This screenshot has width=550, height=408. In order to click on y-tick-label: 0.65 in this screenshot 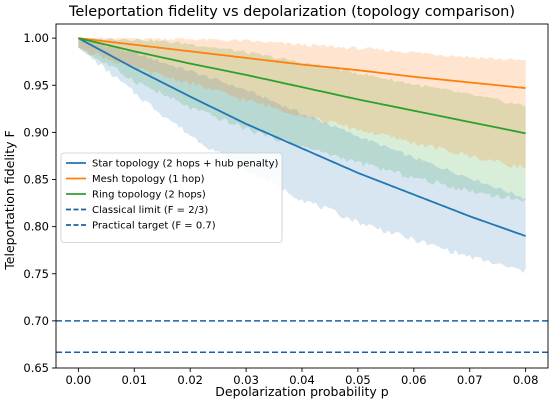, I will do `click(36, 368)`.